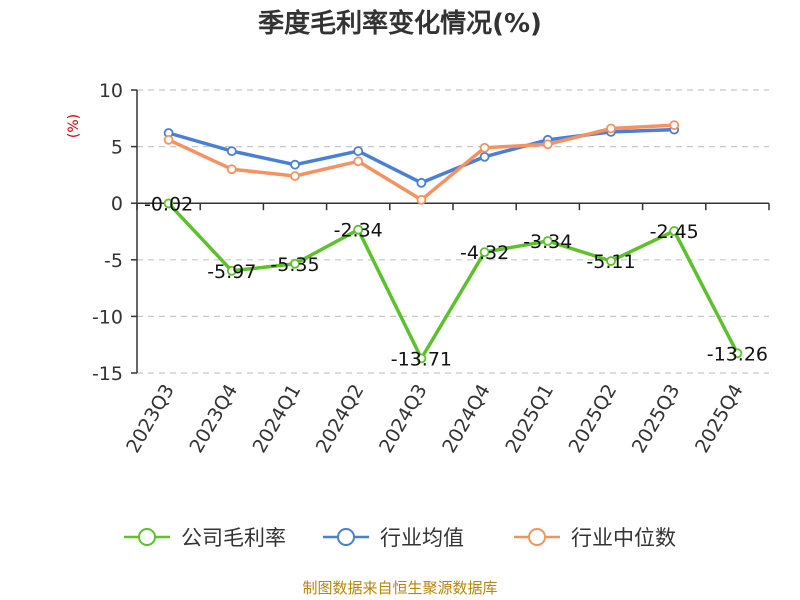  I want to click on data-label: -4.32, so click(484, 253).